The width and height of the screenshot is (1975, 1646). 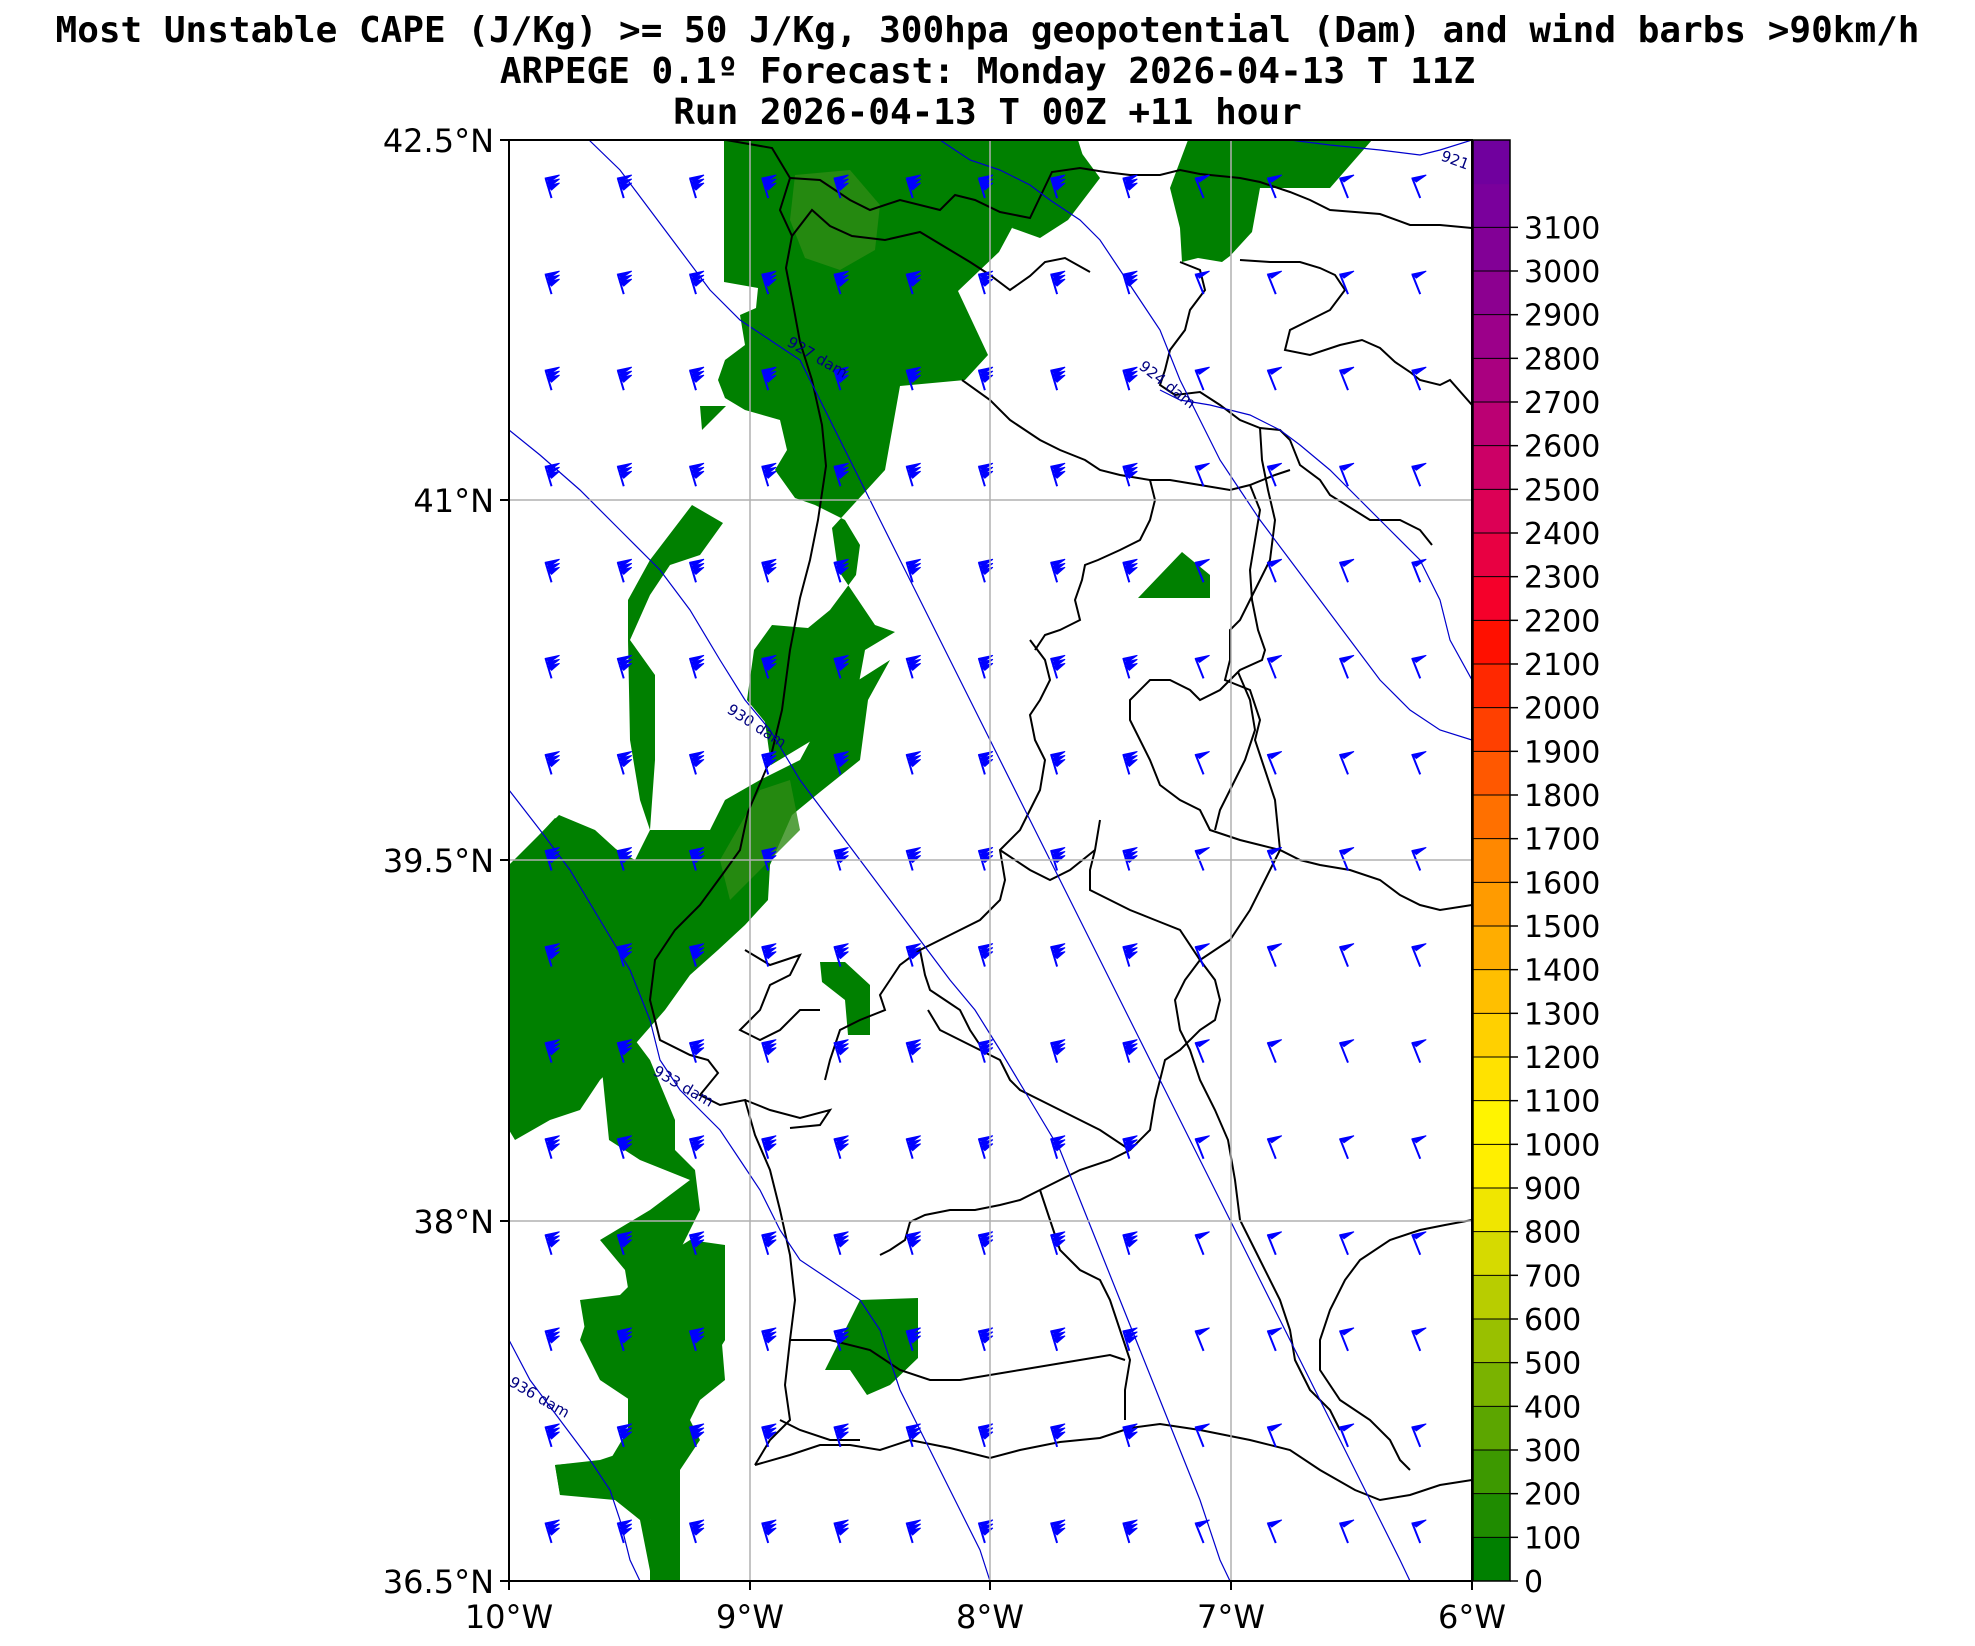 I want to click on colorbar-tick-label: 2000, so click(x=1562, y=709).